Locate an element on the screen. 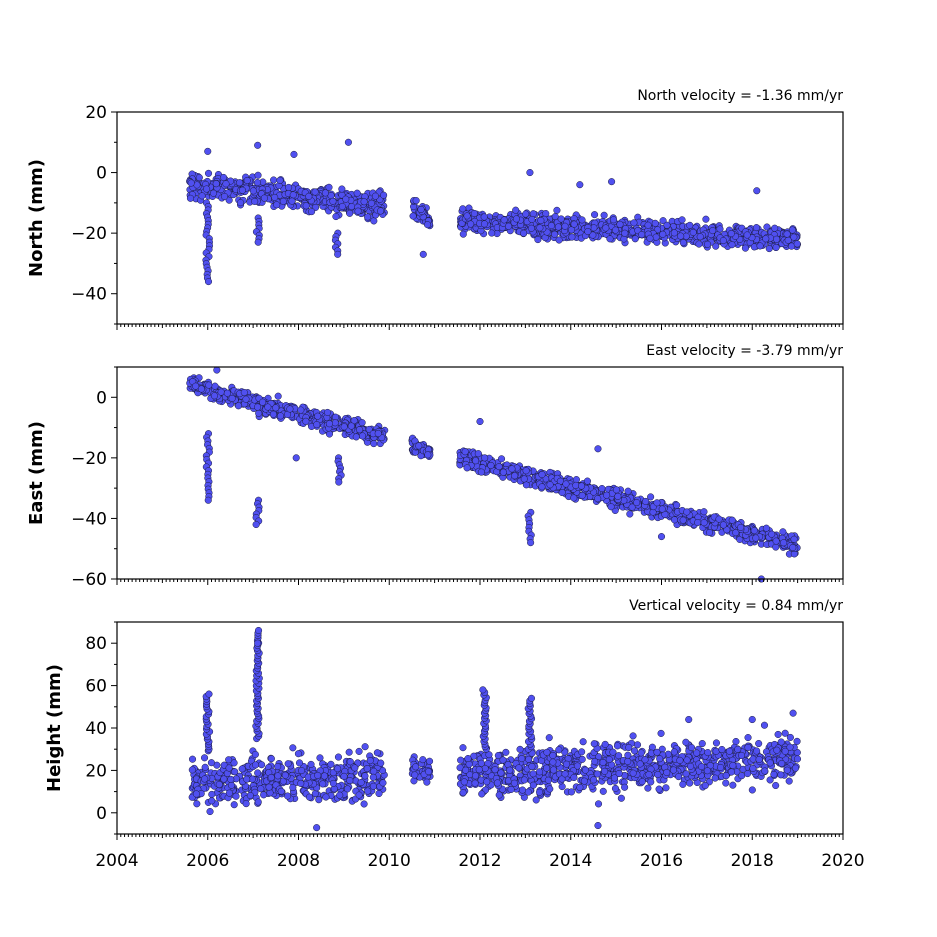  velocity-annotation: Vertical velocity = 0.84 mm/yr is located at coordinates (736, 606).